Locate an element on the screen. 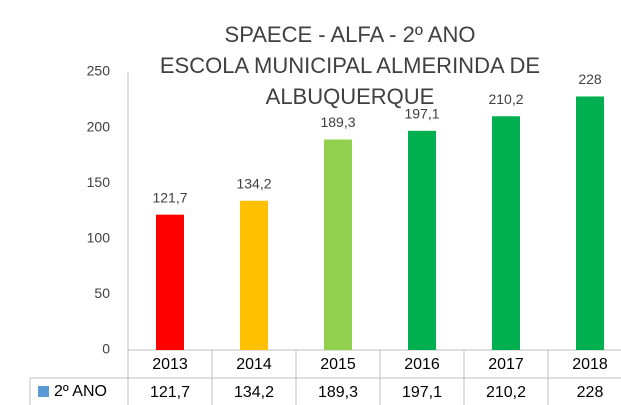  x-tick-label: 2013 is located at coordinates (170, 364).